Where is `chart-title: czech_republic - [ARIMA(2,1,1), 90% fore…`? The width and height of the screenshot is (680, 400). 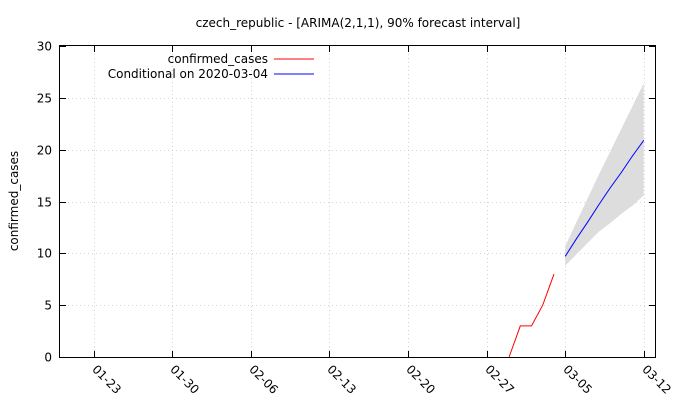
chart-title: czech_republic - [ARIMA(2,1,1), 90% fore… is located at coordinates (358, 23).